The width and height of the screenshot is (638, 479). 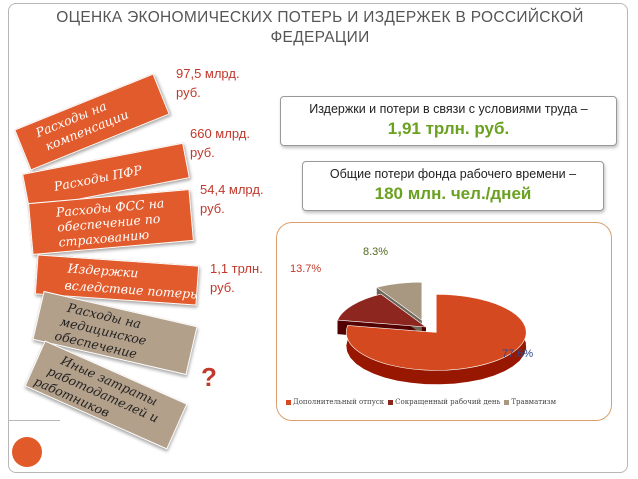 I want to click on amount-fss: 54,4 млрд. руб., so click(x=232, y=199).